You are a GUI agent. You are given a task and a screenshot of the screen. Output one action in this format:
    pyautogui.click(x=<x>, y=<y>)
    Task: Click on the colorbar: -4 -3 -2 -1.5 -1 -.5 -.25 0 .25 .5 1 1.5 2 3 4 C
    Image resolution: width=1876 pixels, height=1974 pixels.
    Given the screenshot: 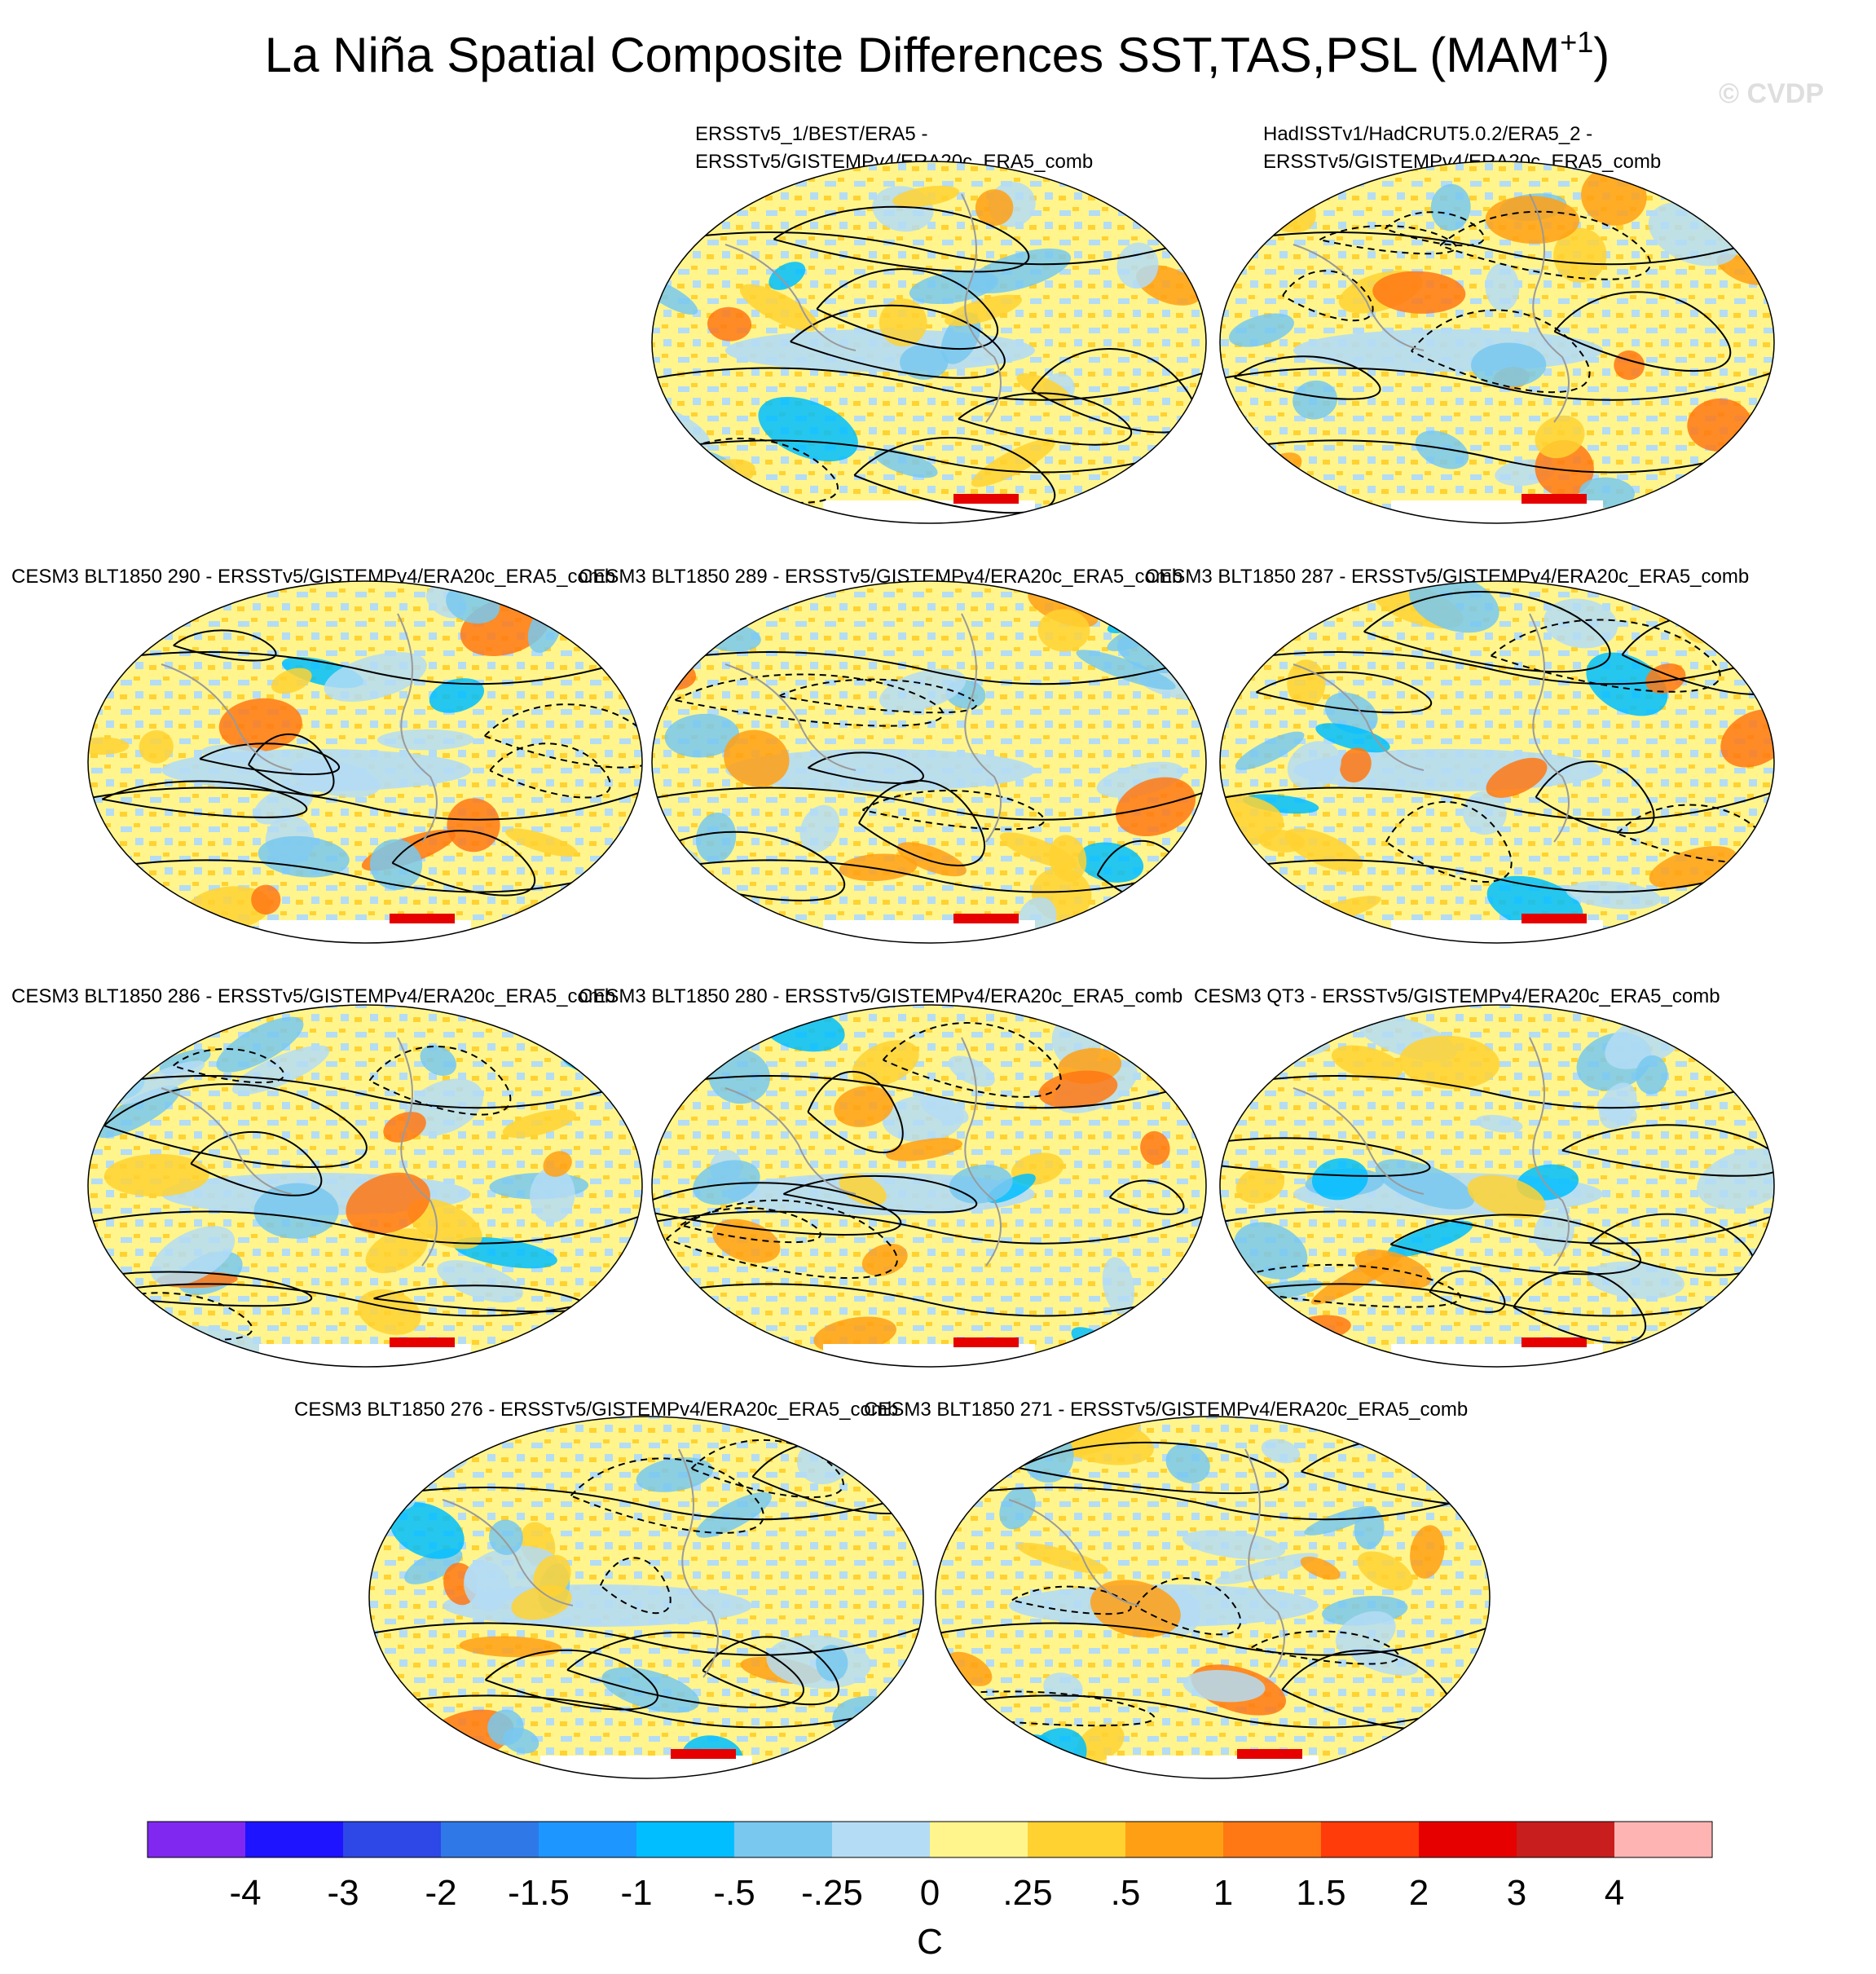 What is the action you would take?
    pyautogui.click(x=930, y=1891)
    